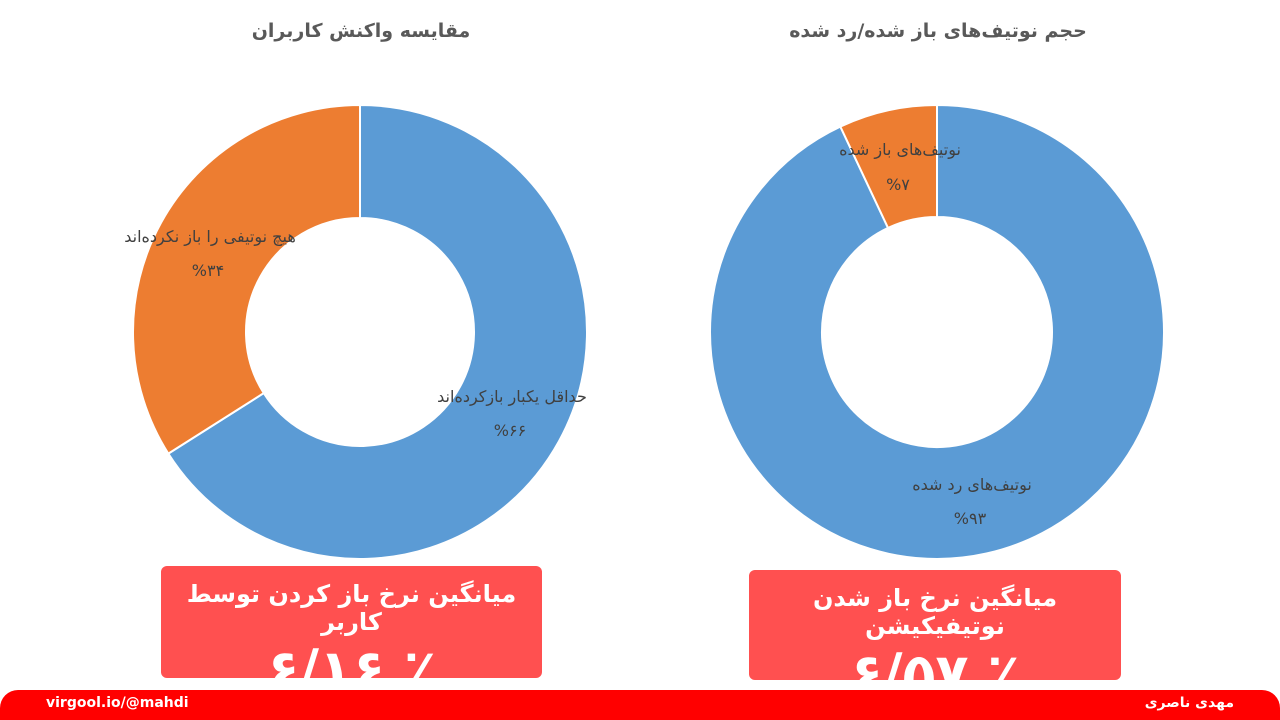 Image resolution: width=1280 pixels, height=720 pixels. Describe the element at coordinates (640, 705) in the screenshot. I see `footer-bar: virgool.io/@mahdi مهدی ناصری` at that location.